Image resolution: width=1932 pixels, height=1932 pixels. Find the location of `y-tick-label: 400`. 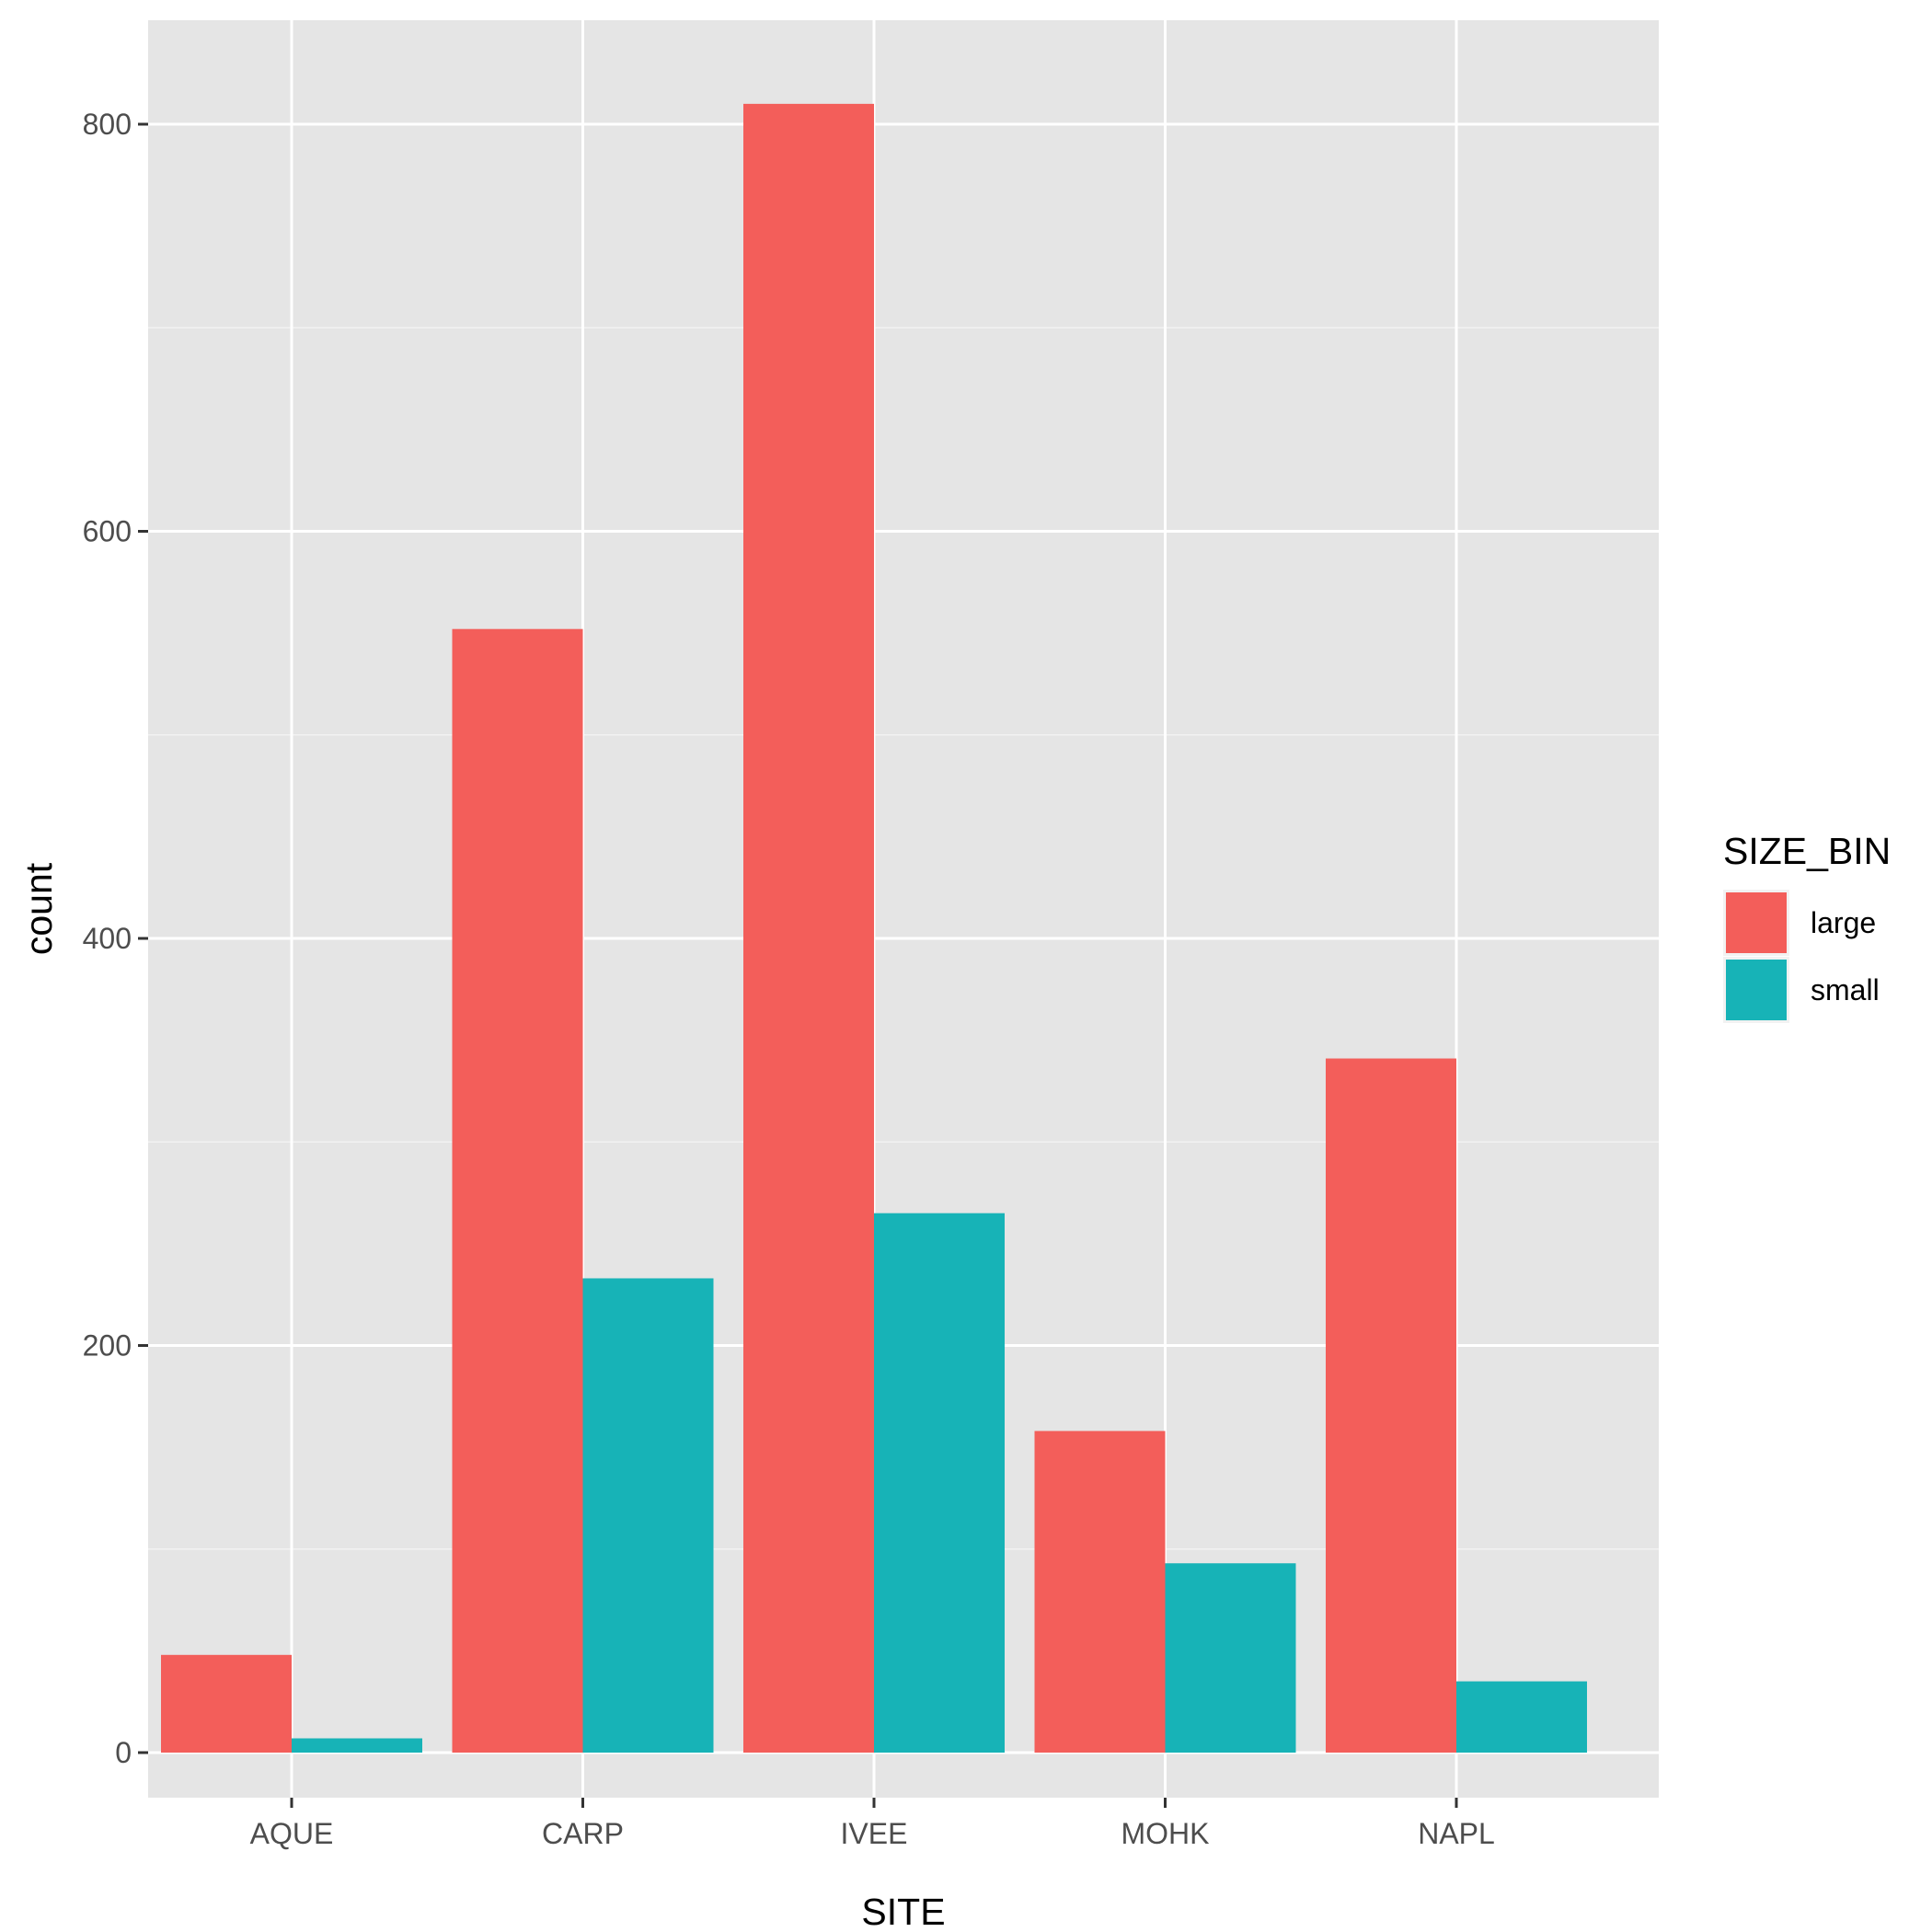

y-tick-label: 400 is located at coordinates (107, 938).